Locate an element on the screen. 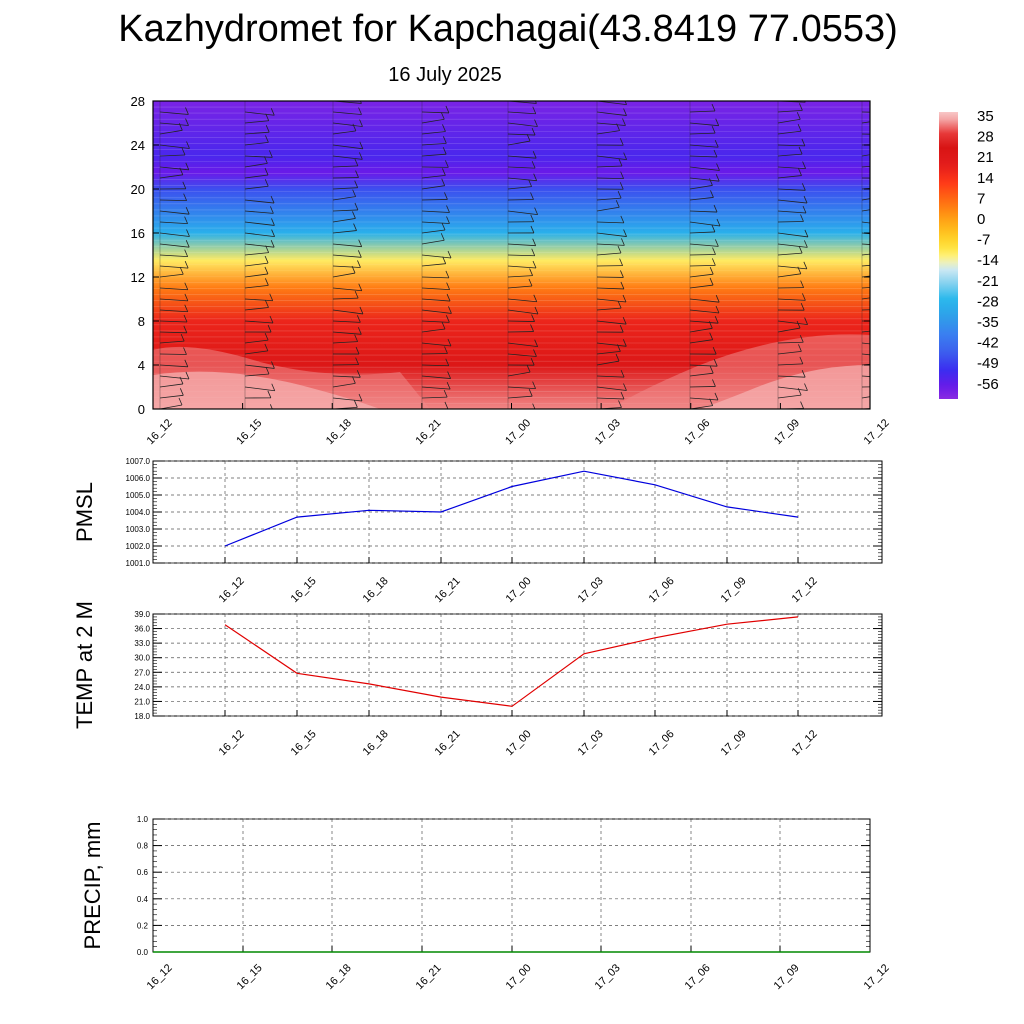  x-tick-label: 16_21 is located at coordinates (448, 743).